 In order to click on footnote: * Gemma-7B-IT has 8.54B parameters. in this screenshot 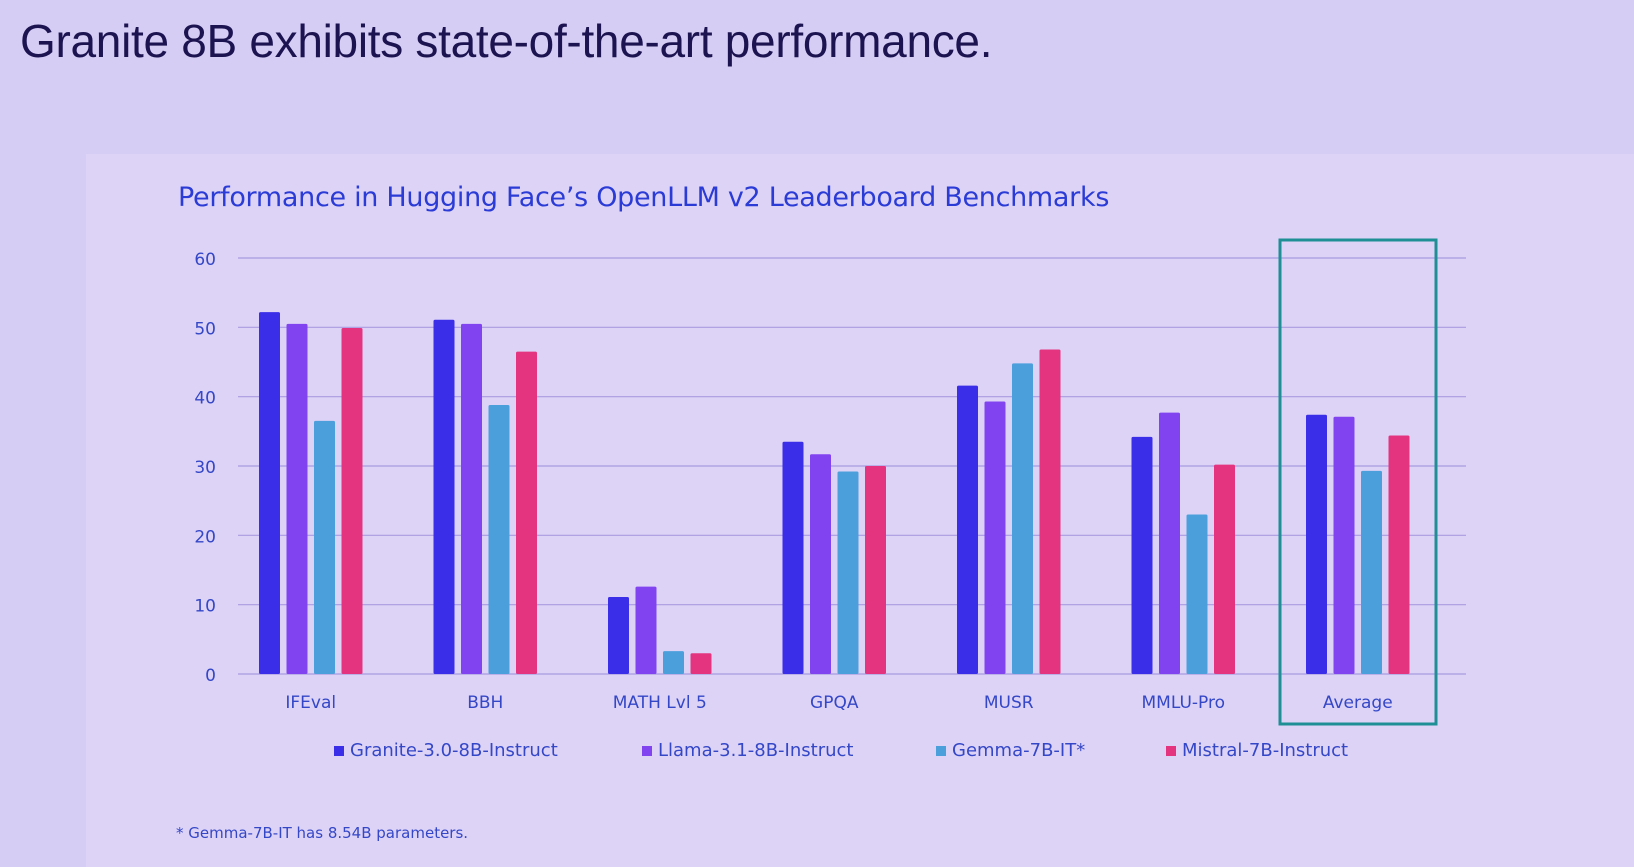, I will do `click(322, 833)`.